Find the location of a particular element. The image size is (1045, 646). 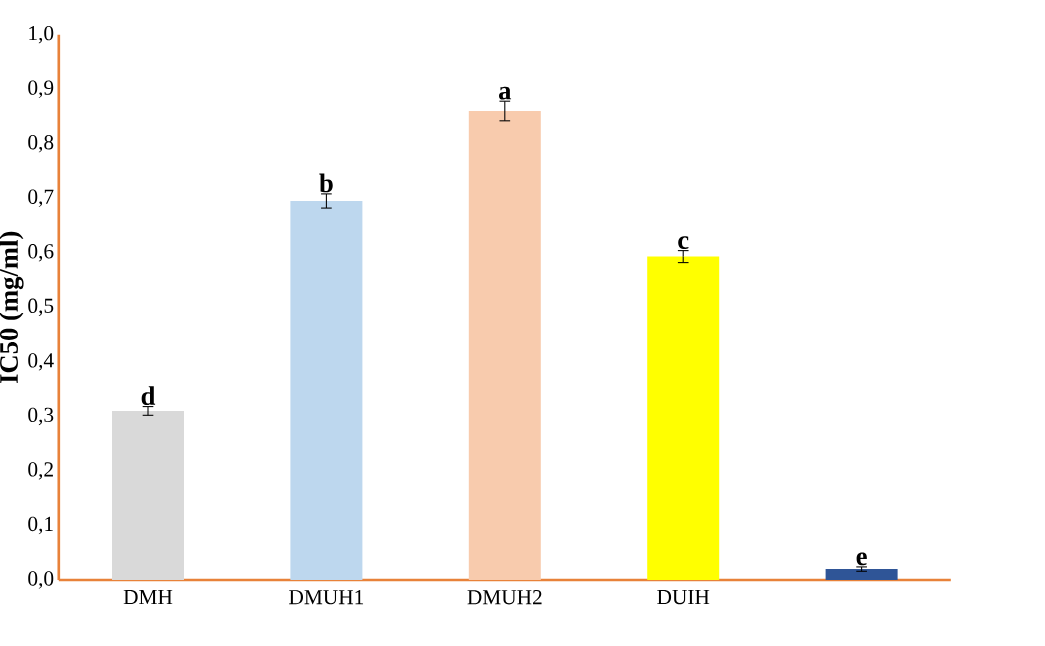

annotation: b is located at coordinates (326, 183).